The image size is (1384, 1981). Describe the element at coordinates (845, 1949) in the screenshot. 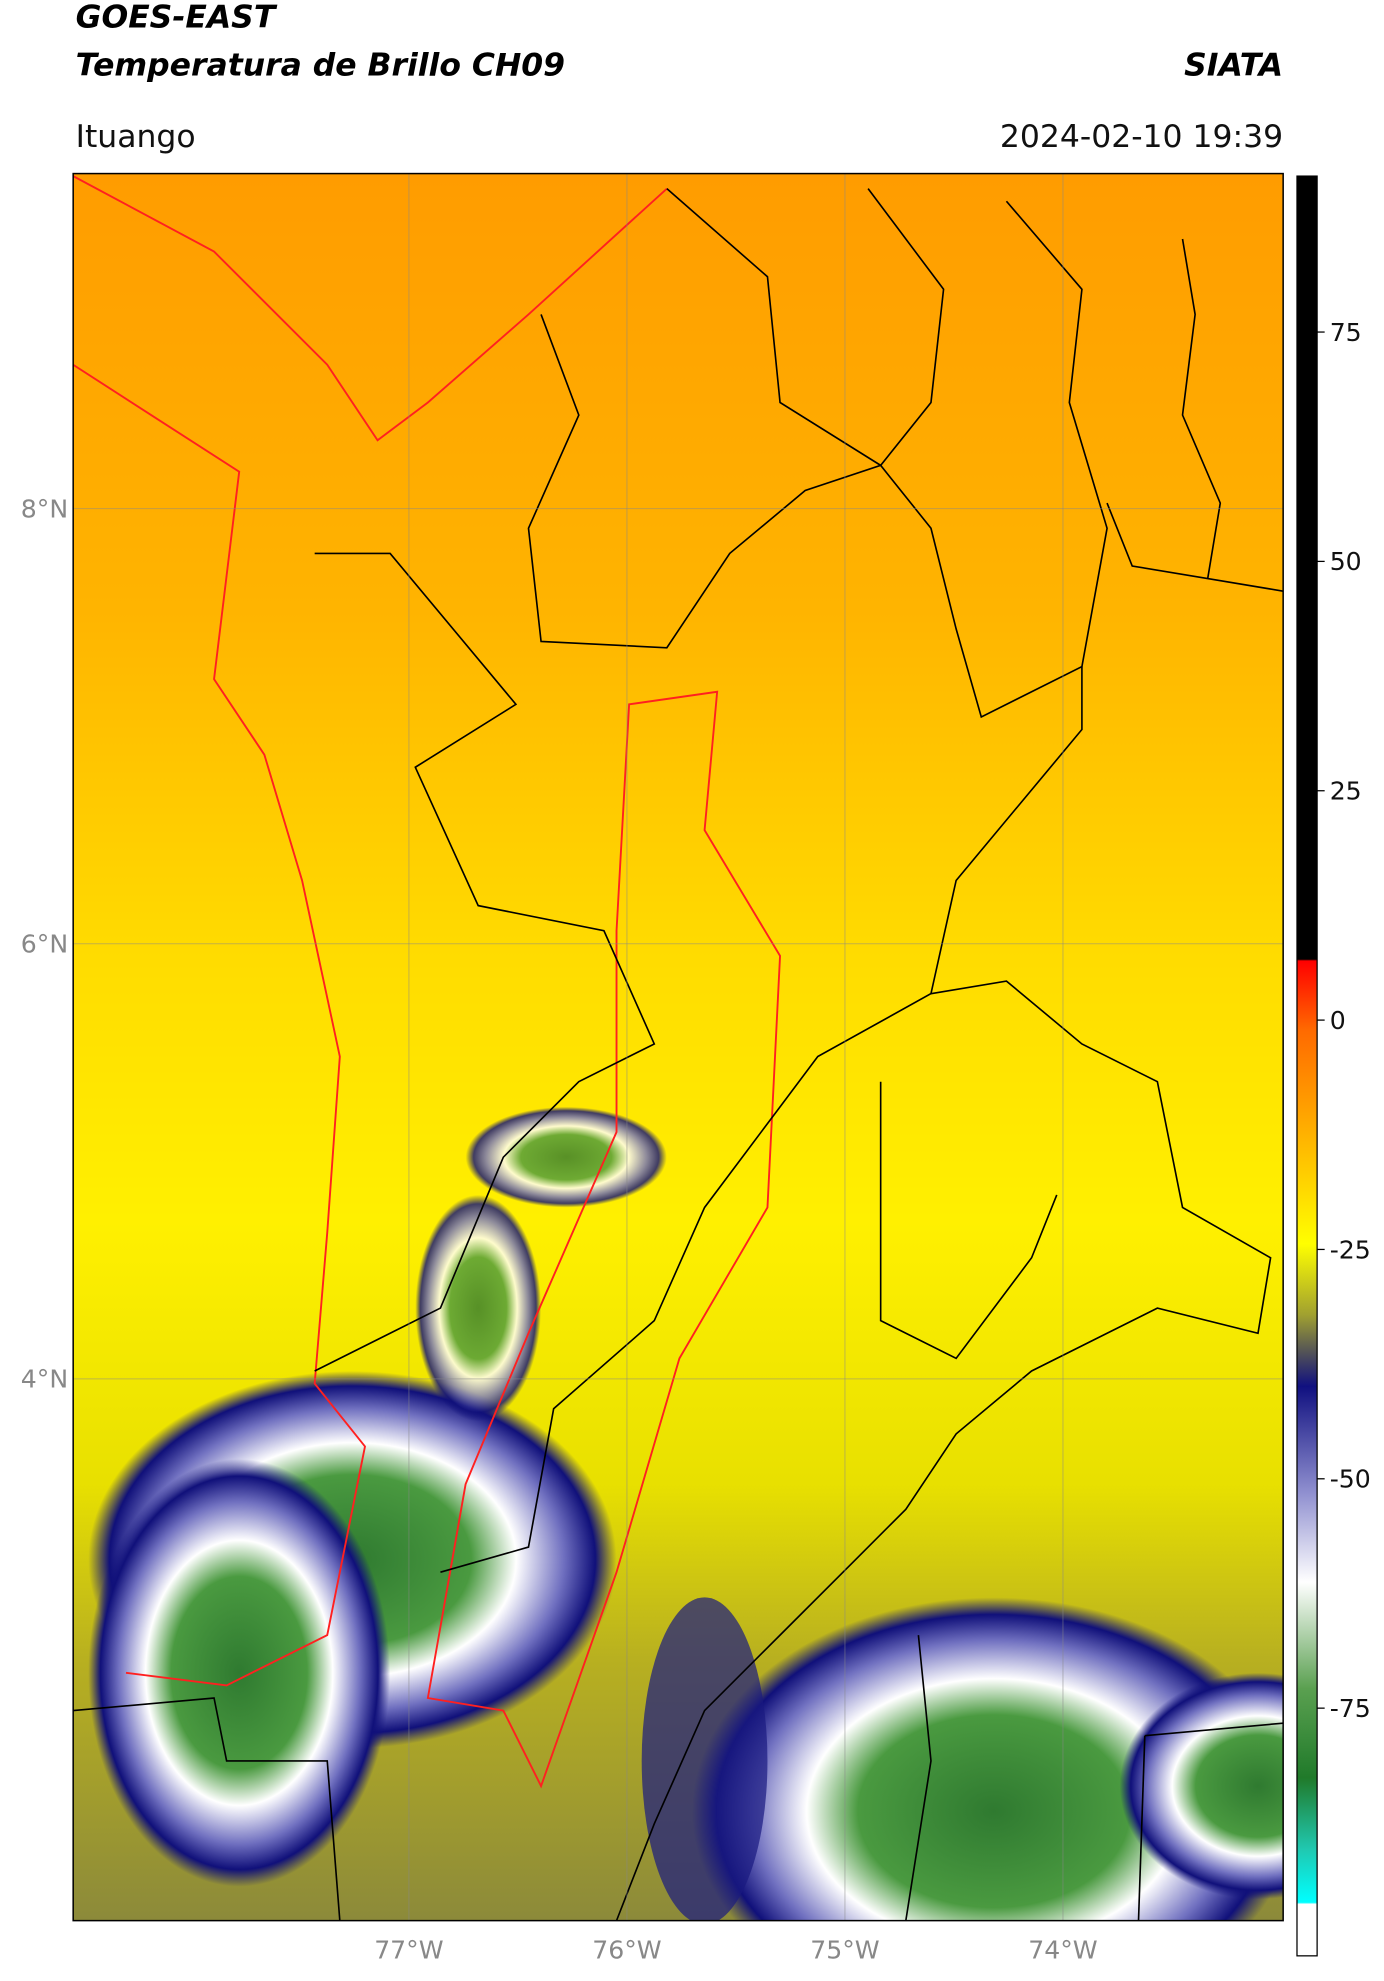

I see `x-tick-label: 75°W` at that location.